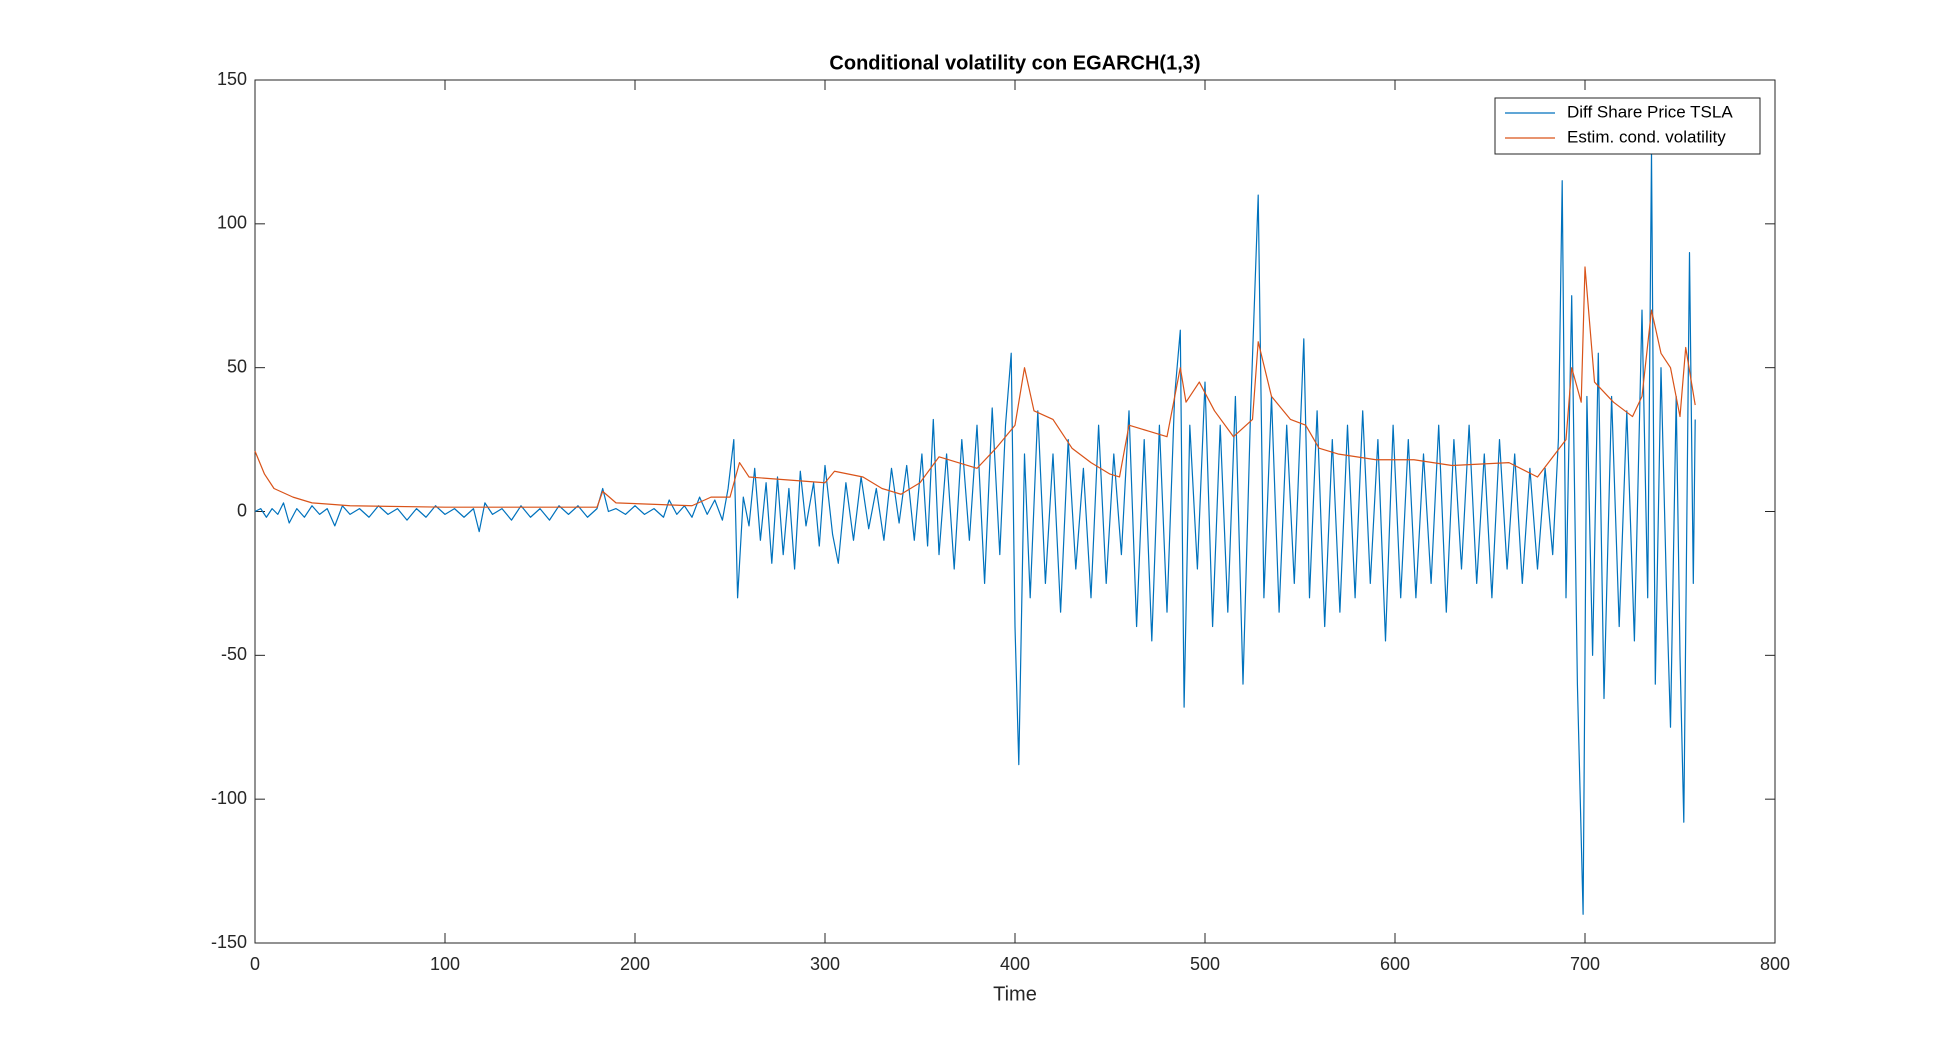 Image resolution: width=1953 pixels, height=1055 pixels. Describe the element at coordinates (1395, 964) in the screenshot. I see `x-tick-label: 600` at that location.